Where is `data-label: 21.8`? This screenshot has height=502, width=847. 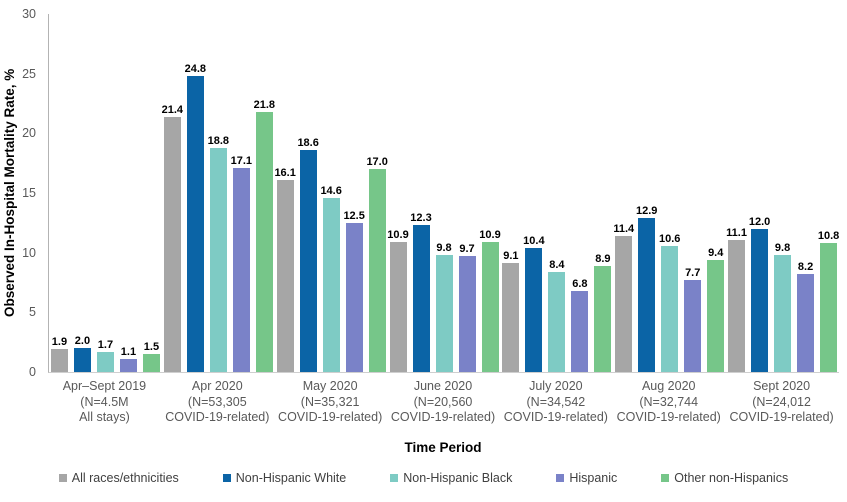
data-label: 21.8 is located at coordinates (264, 104).